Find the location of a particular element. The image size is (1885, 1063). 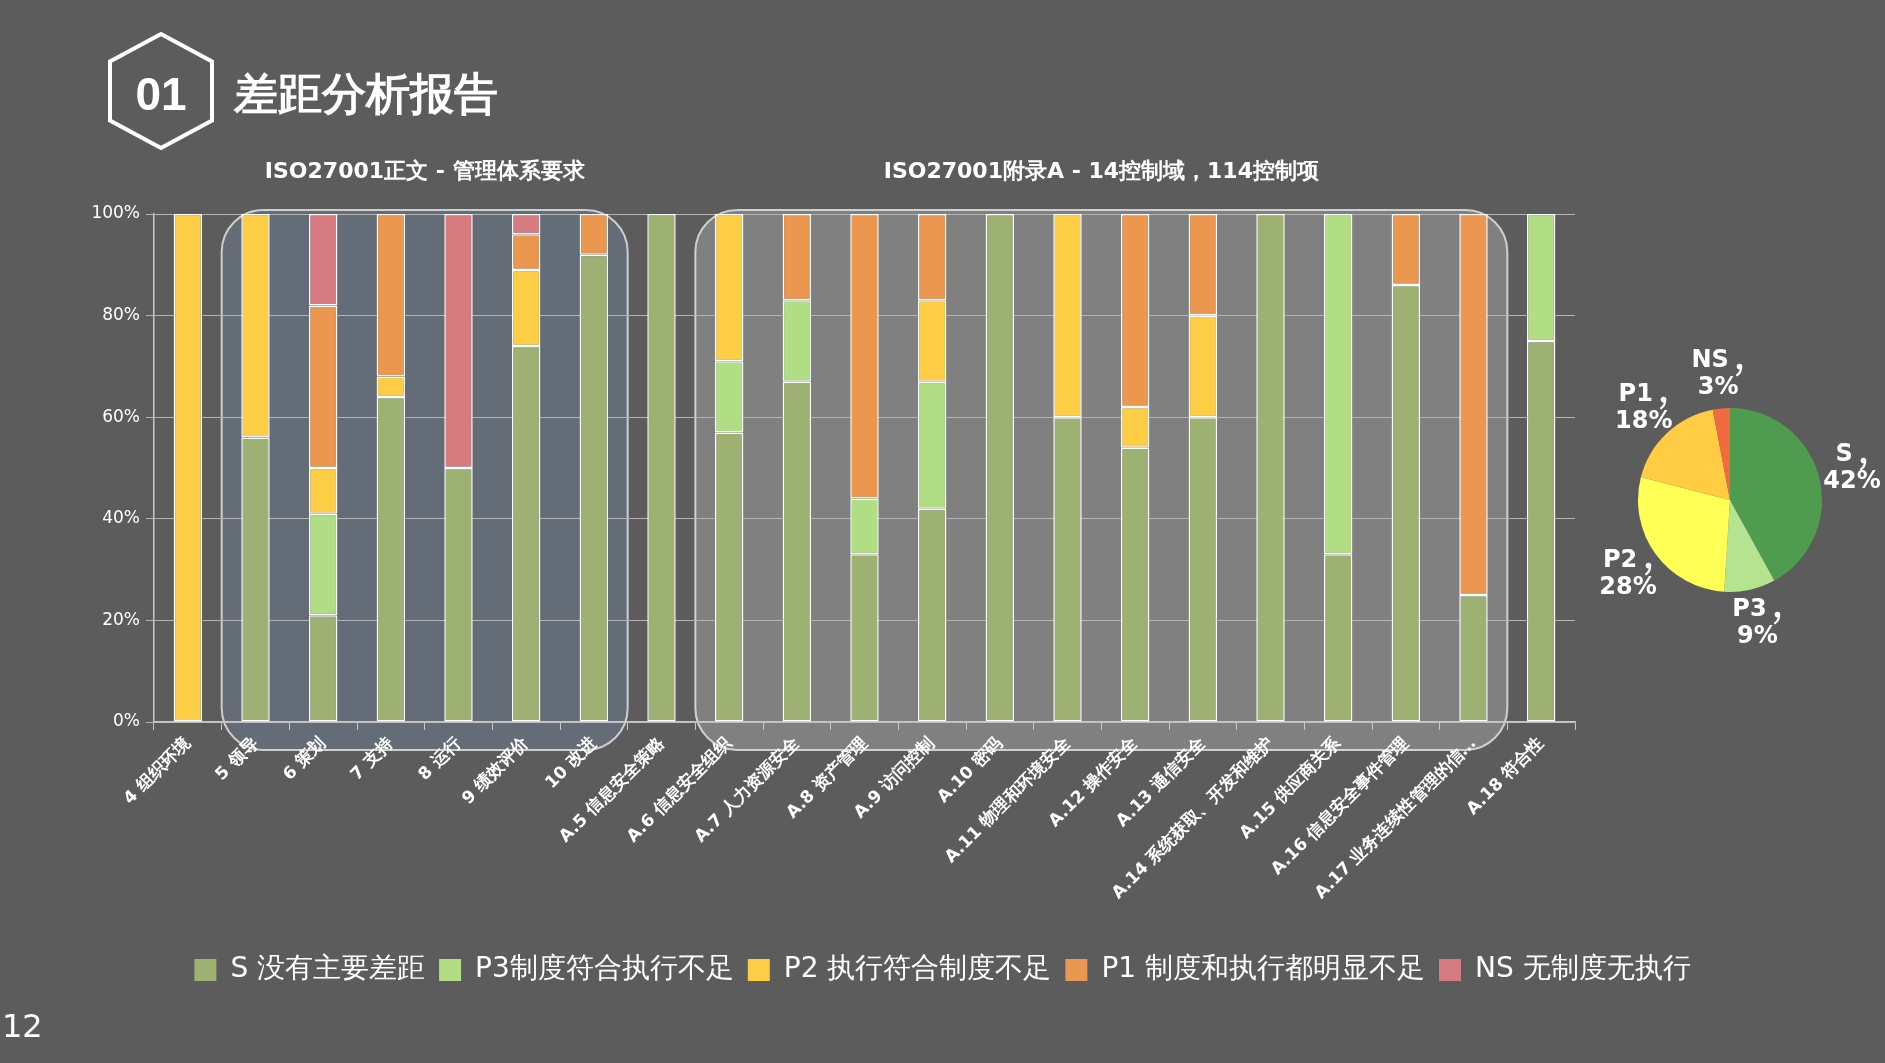

legend-label: P3制度符合执行不足 is located at coordinates (604, 968).